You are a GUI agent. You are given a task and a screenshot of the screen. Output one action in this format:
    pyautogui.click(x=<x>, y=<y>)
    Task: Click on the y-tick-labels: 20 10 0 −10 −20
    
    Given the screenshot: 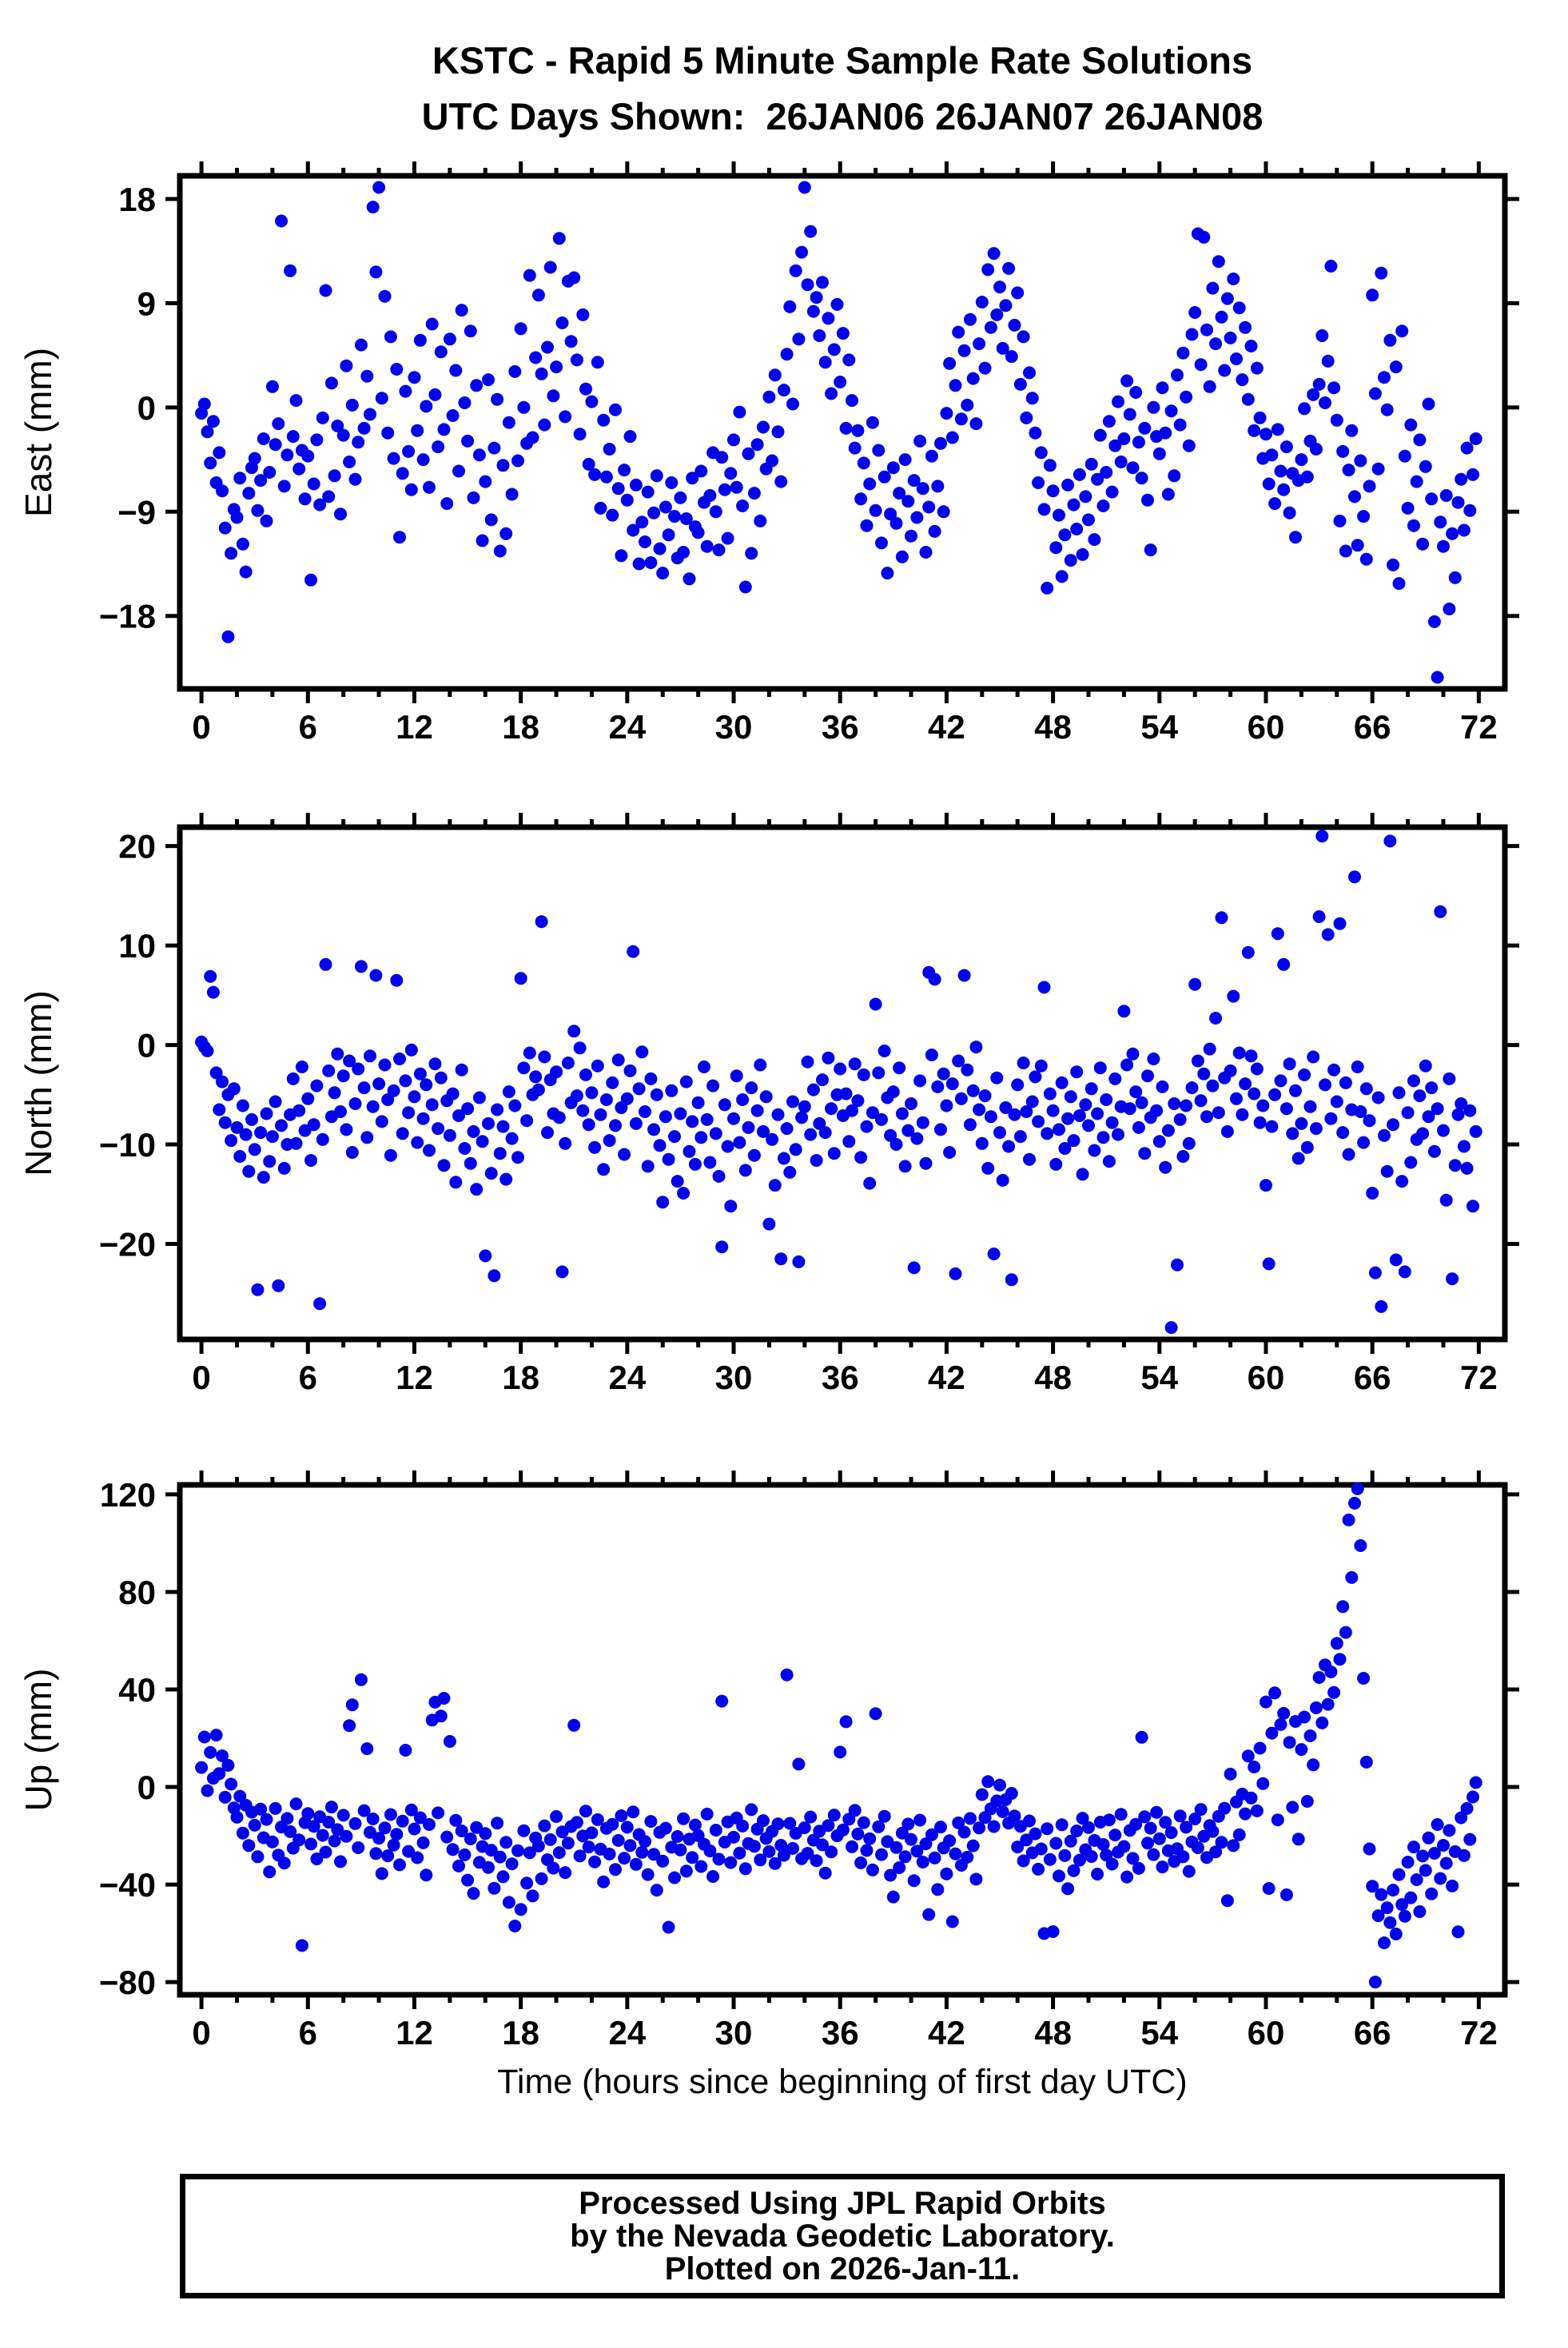 What is the action you would take?
    pyautogui.click(x=127, y=1046)
    